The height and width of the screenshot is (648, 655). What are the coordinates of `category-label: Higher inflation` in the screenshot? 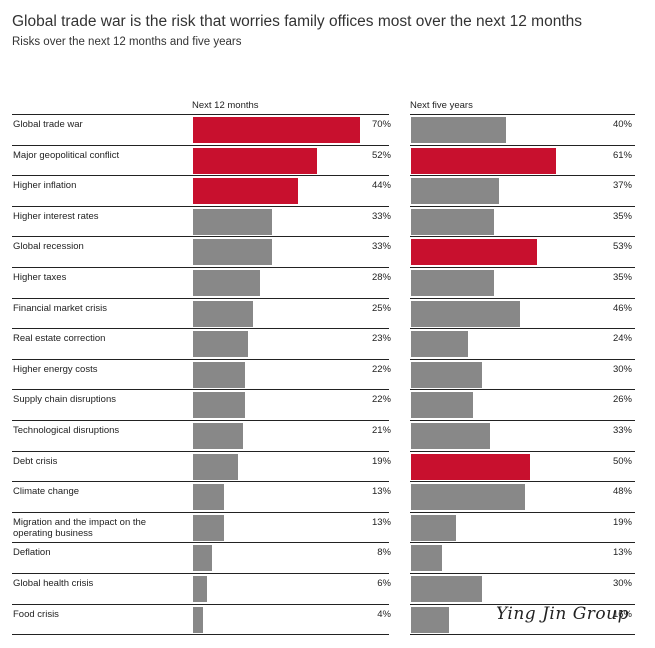 It's located at (45, 186).